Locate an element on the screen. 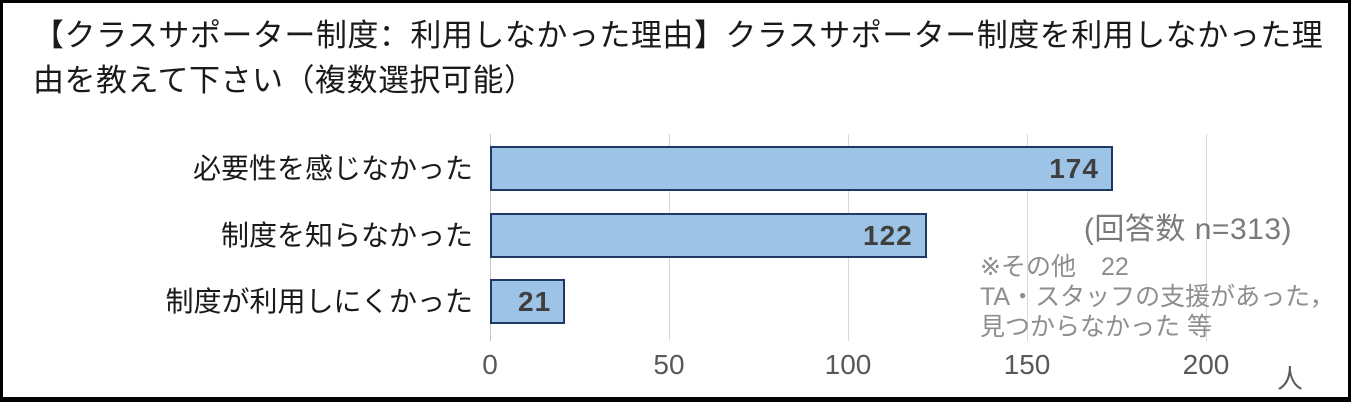 The height and width of the screenshot is (402, 1351). category-label: 制度を知らなかった is located at coordinates (346, 235).